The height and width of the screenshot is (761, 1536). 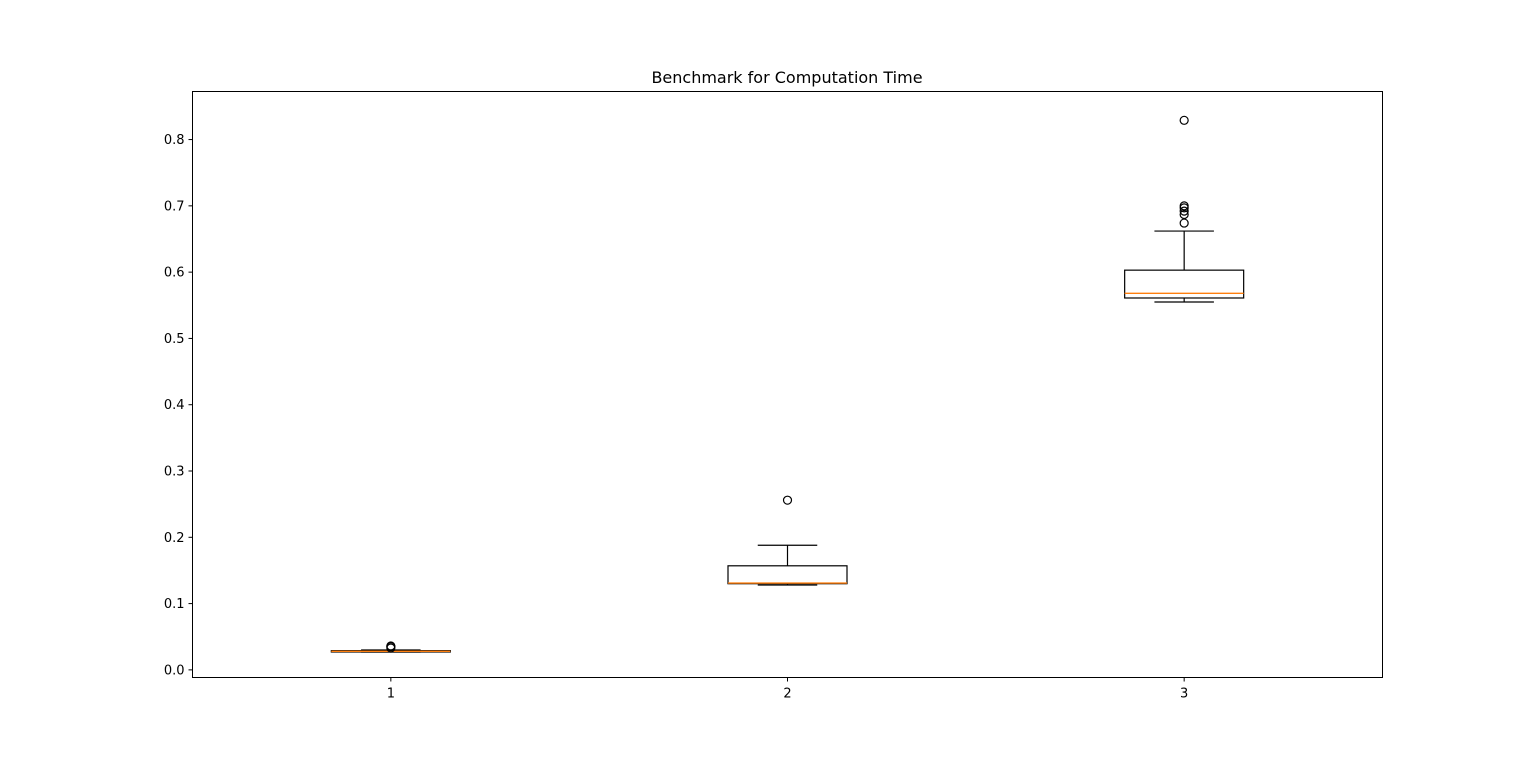 I want to click on y-tick-label: 0.7, so click(x=174, y=206).